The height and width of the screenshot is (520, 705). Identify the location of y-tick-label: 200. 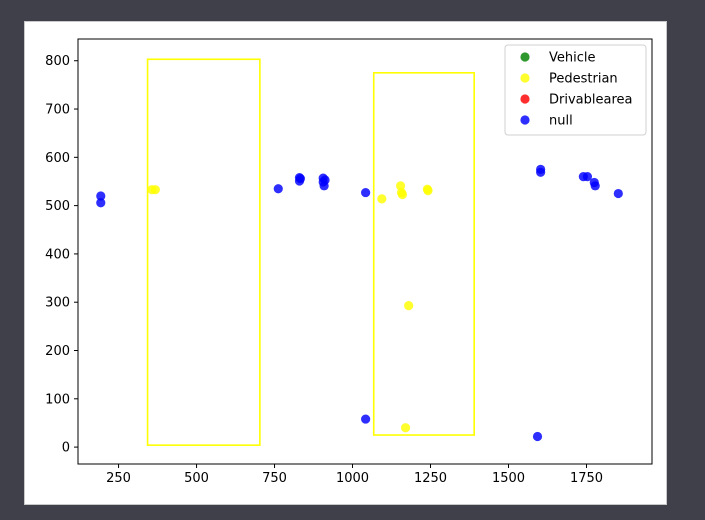
(57, 351).